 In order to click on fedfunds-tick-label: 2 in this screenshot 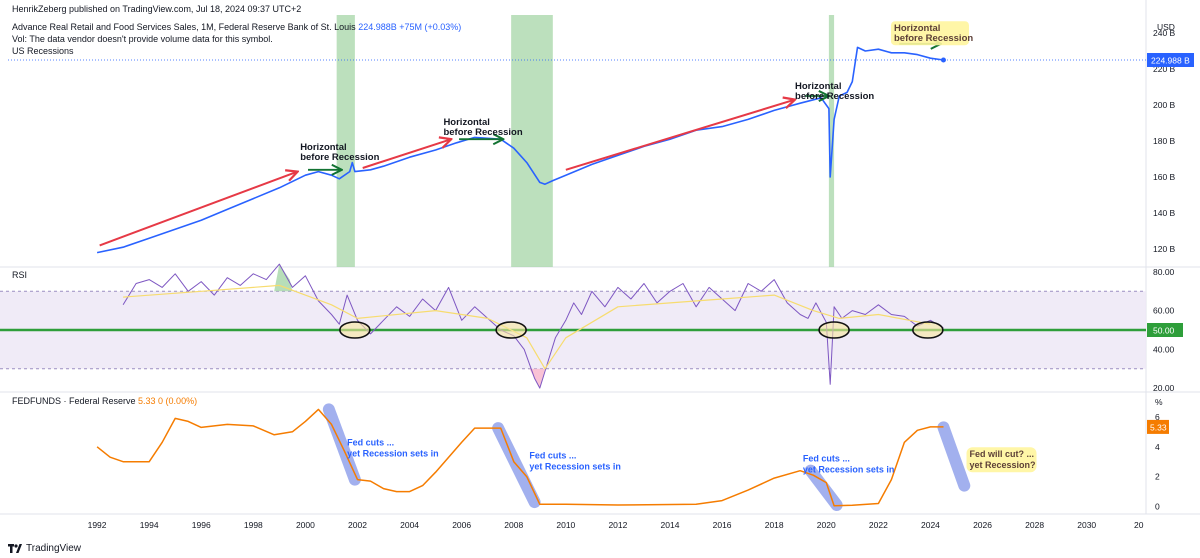, I will do `click(1157, 477)`.